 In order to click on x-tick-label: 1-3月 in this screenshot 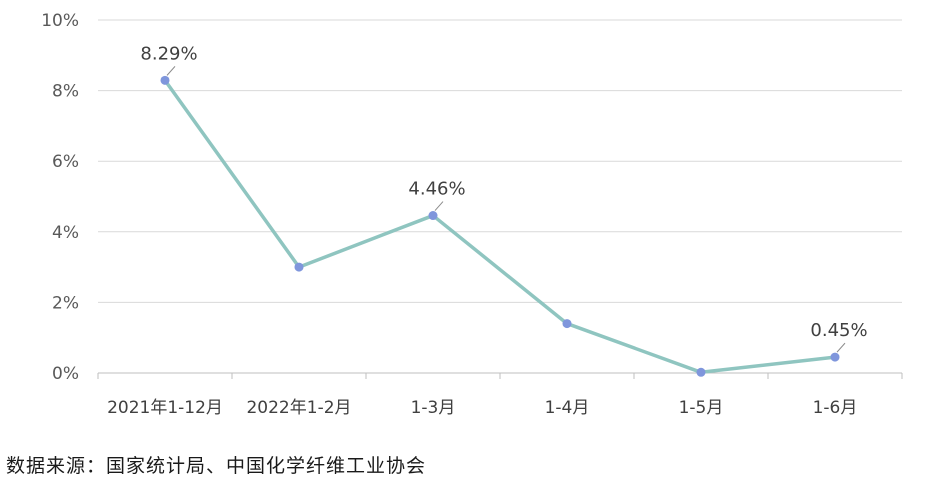, I will do `click(433, 408)`.